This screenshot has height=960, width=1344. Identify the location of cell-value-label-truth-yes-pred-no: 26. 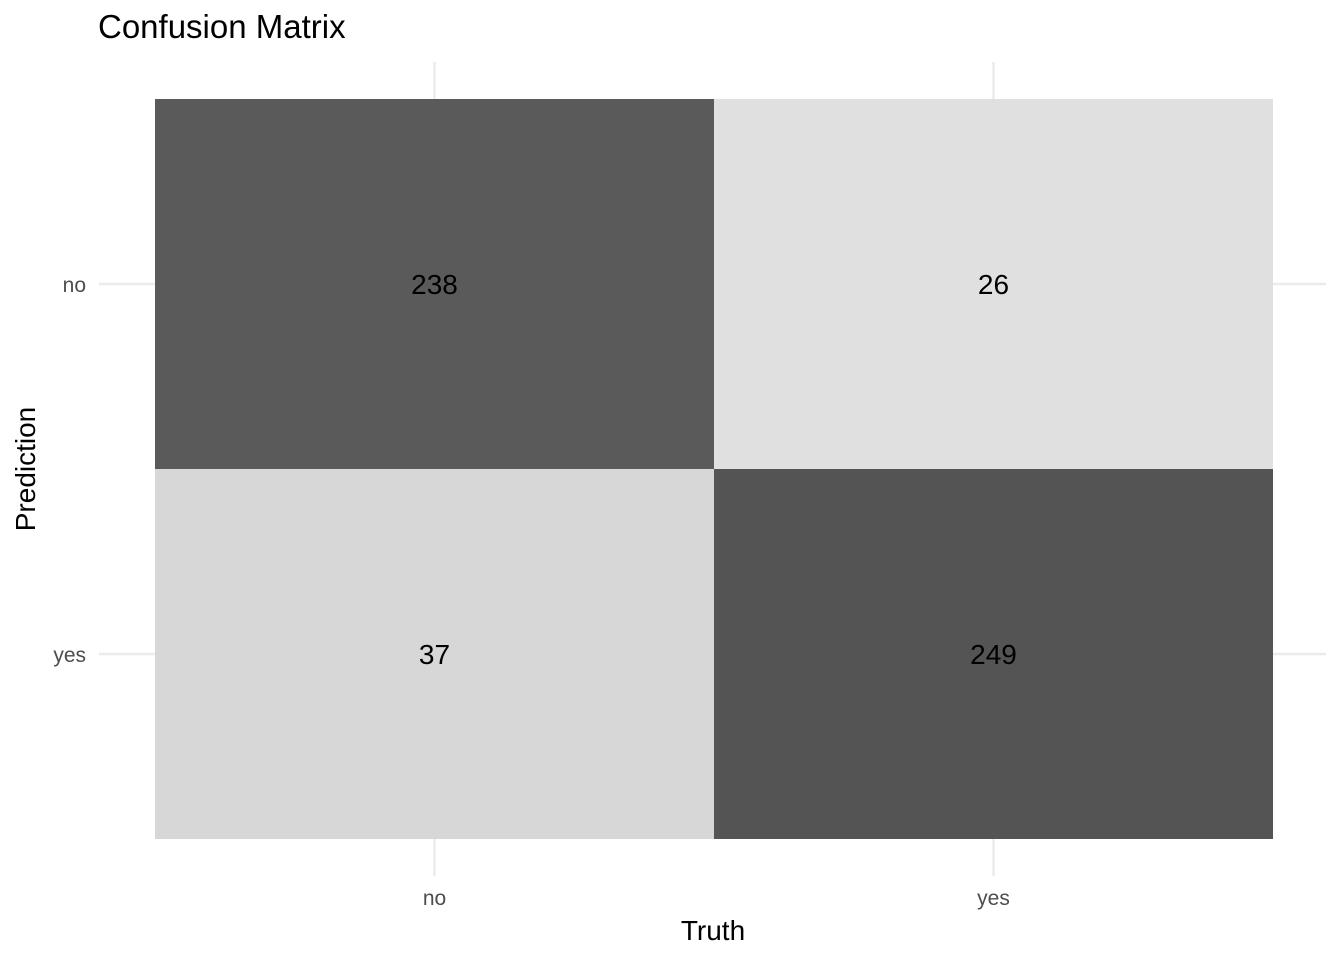
(993, 284).